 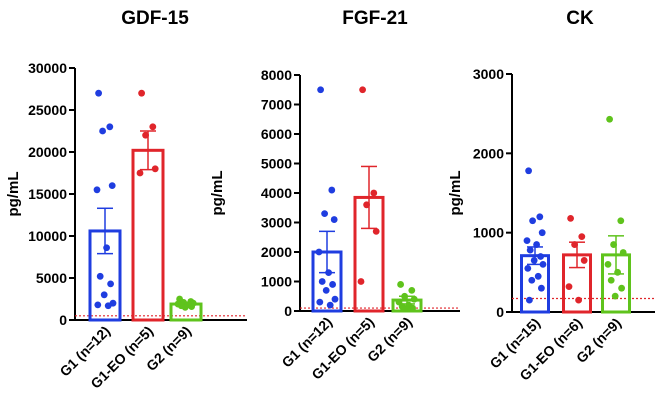 I want to click on chart2-y-tick-label: 2000, so click(x=276, y=252).